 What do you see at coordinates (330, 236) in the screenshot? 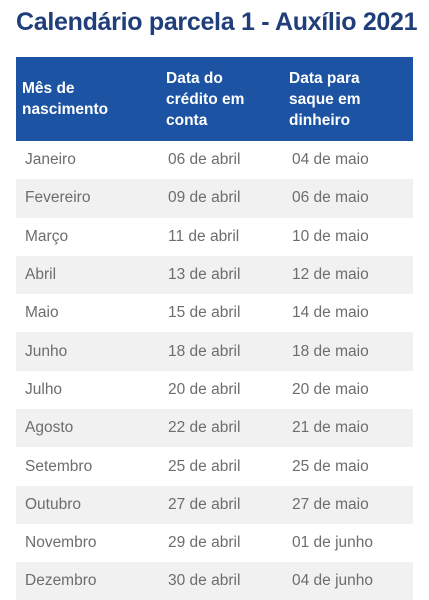
I see `withdrawal-date-cell: 10 de maio` at bounding box center [330, 236].